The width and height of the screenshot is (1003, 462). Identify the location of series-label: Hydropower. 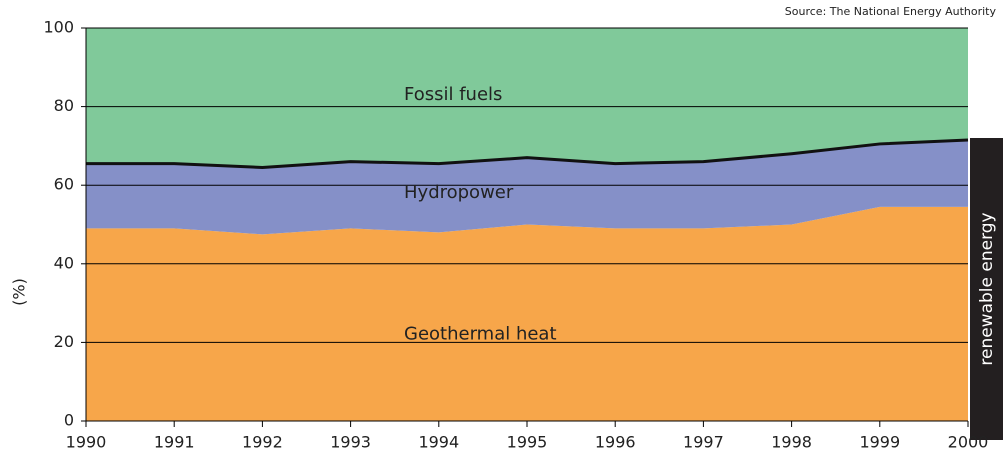
(459, 192).